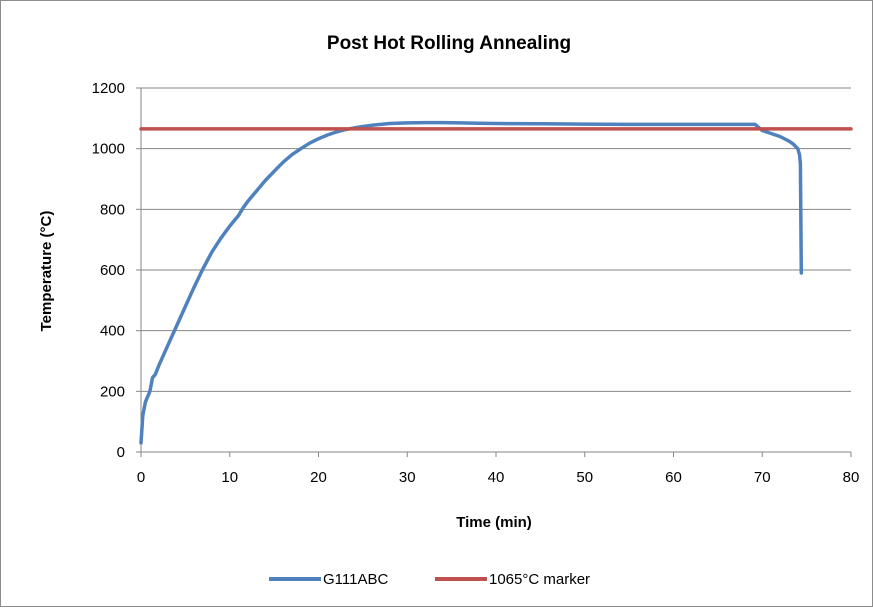 The width and height of the screenshot is (873, 608). I want to click on y-axis-label: Temperature (°C), so click(46, 271).